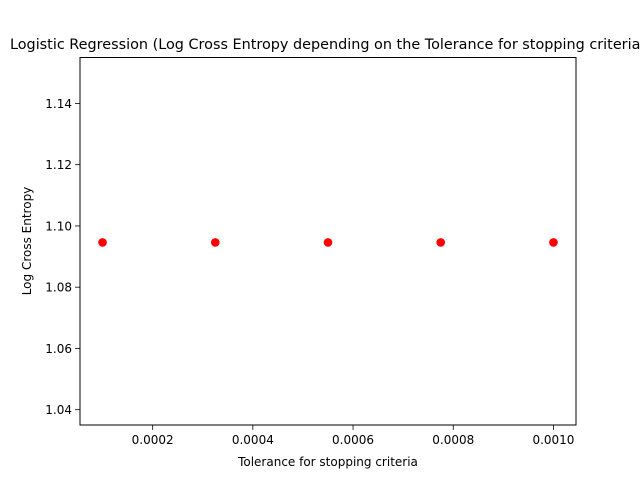 The width and height of the screenshot is (640, 478). I want to click on y-tick-label: 1.04, so click(58, 410).